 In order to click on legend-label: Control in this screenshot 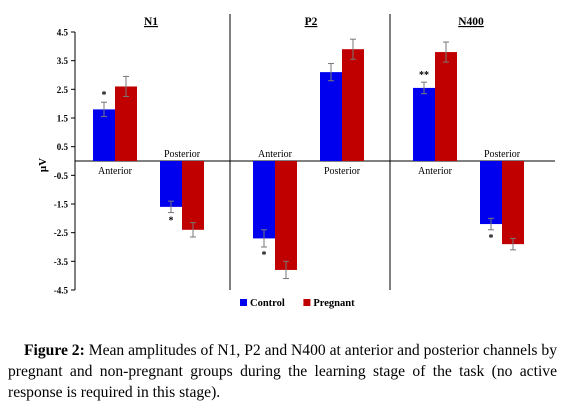, I will do `click(267, 303)`.